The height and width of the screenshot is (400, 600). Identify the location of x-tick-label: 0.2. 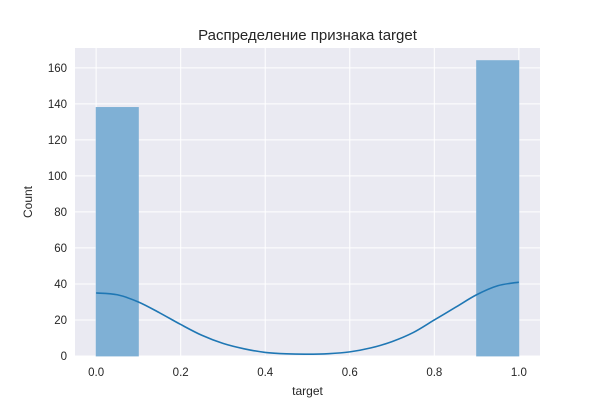
(181, 373).